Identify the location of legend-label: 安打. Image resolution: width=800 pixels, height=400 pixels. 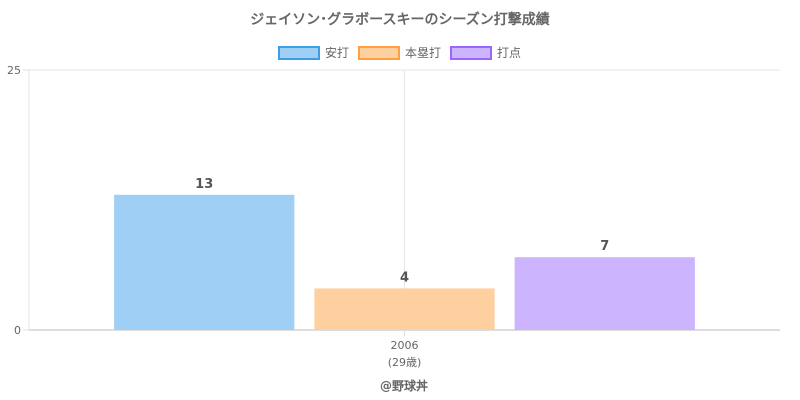
(337, 52).